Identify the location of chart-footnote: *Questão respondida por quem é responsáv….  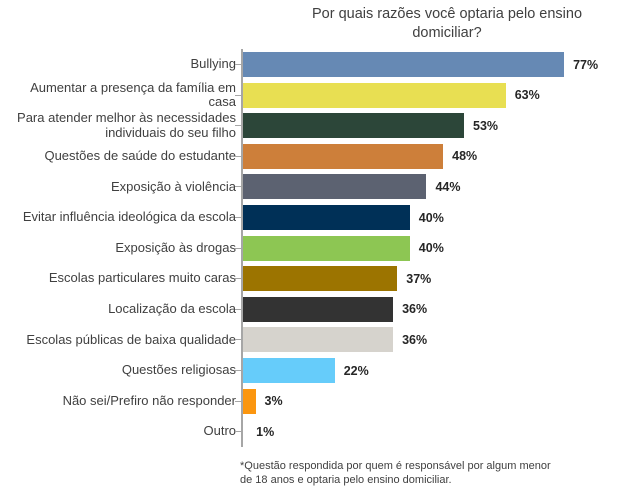
(440, 473).